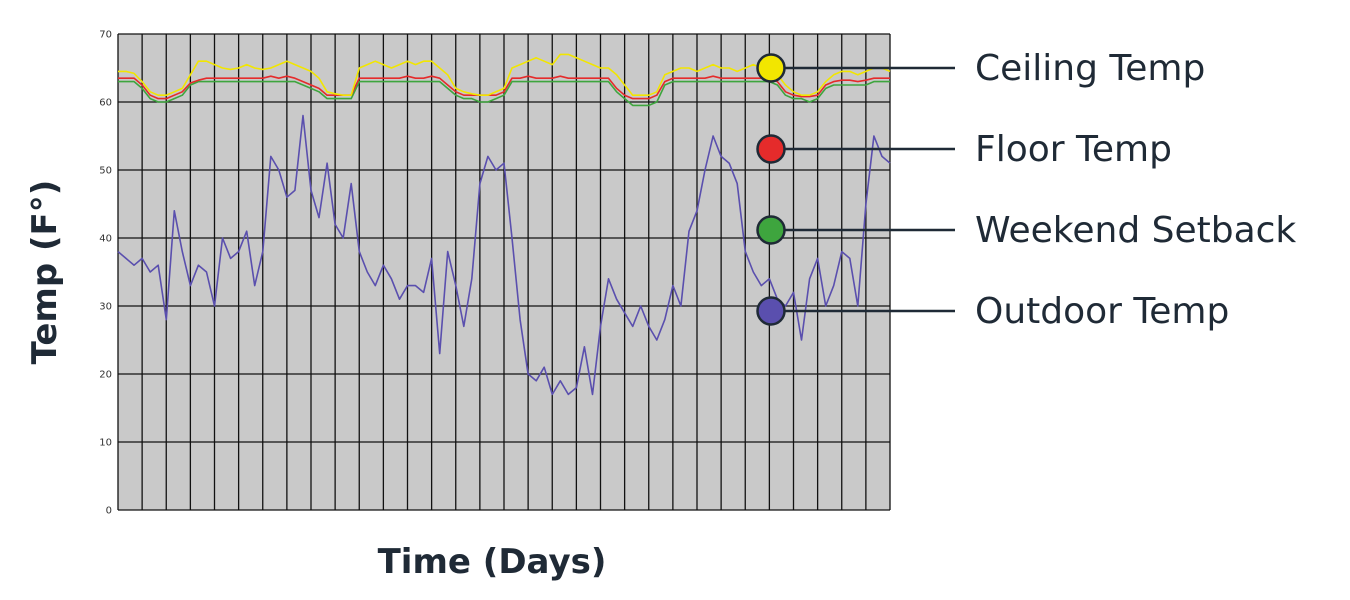 The height and width of the screenshot is (600, 1350). Describe the element at coordinates (105, 171) in the screenshot. I see `y-tick-label: 50` at that location.